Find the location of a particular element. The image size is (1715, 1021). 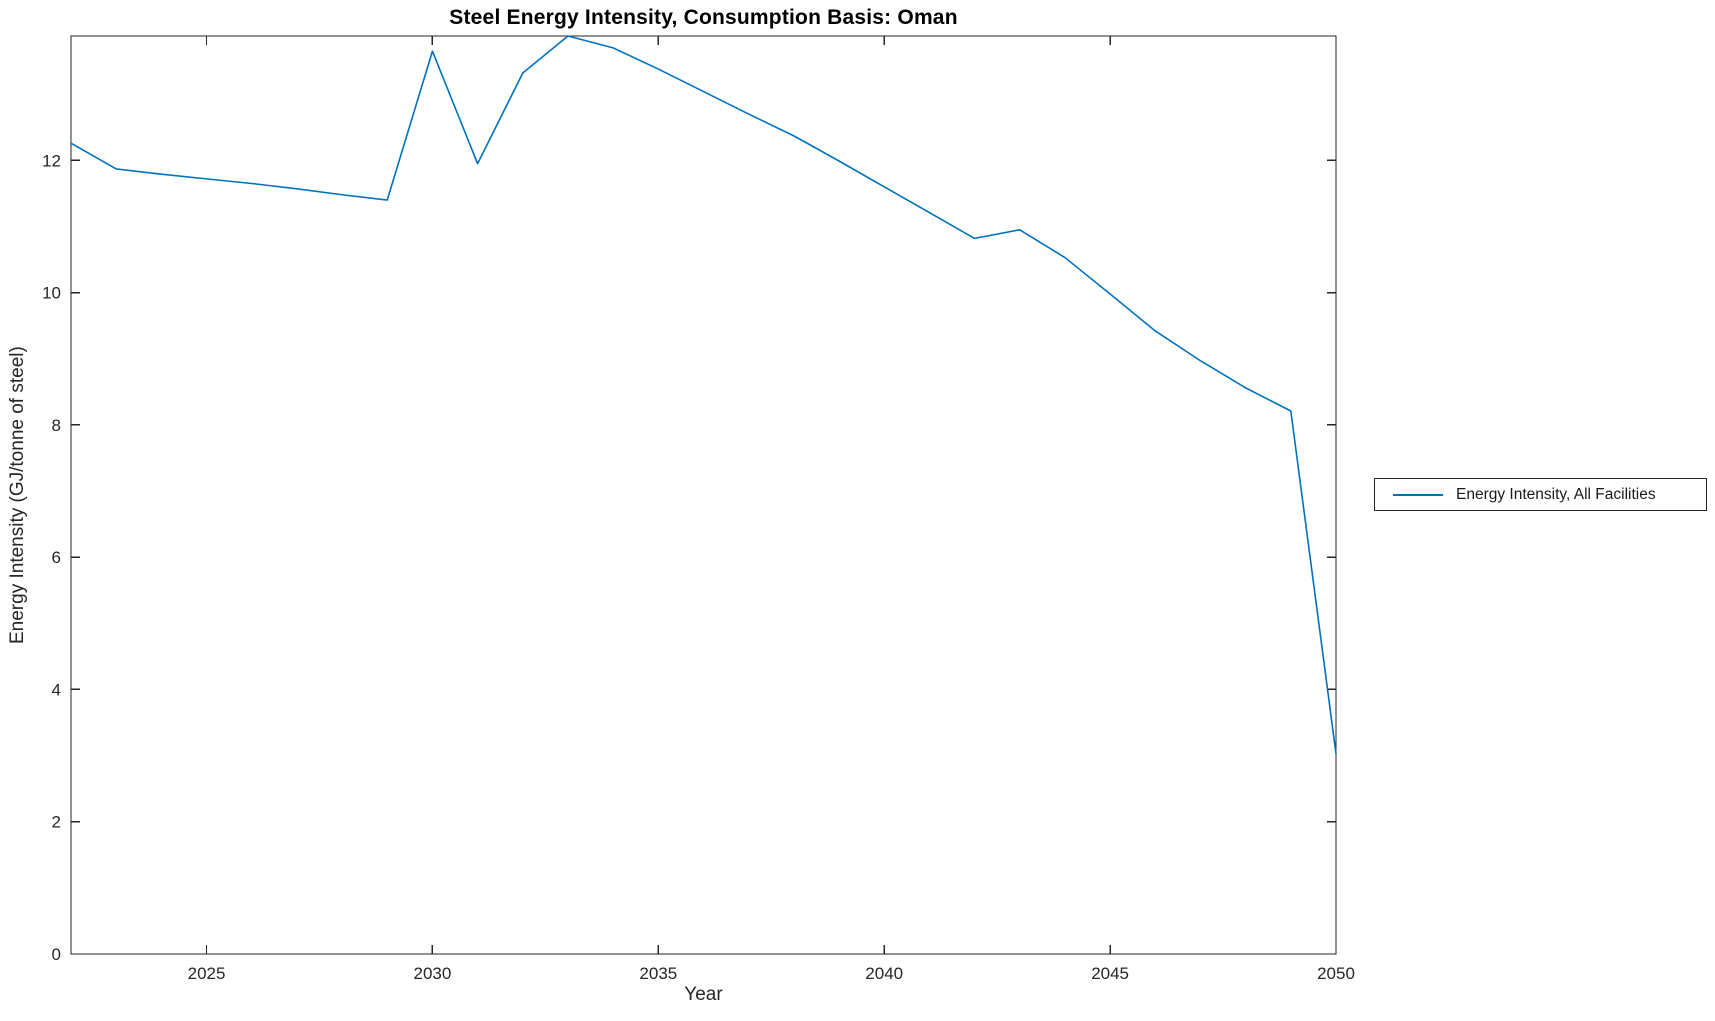

y-tick-label: 6 is located at coordinates (56, 557).